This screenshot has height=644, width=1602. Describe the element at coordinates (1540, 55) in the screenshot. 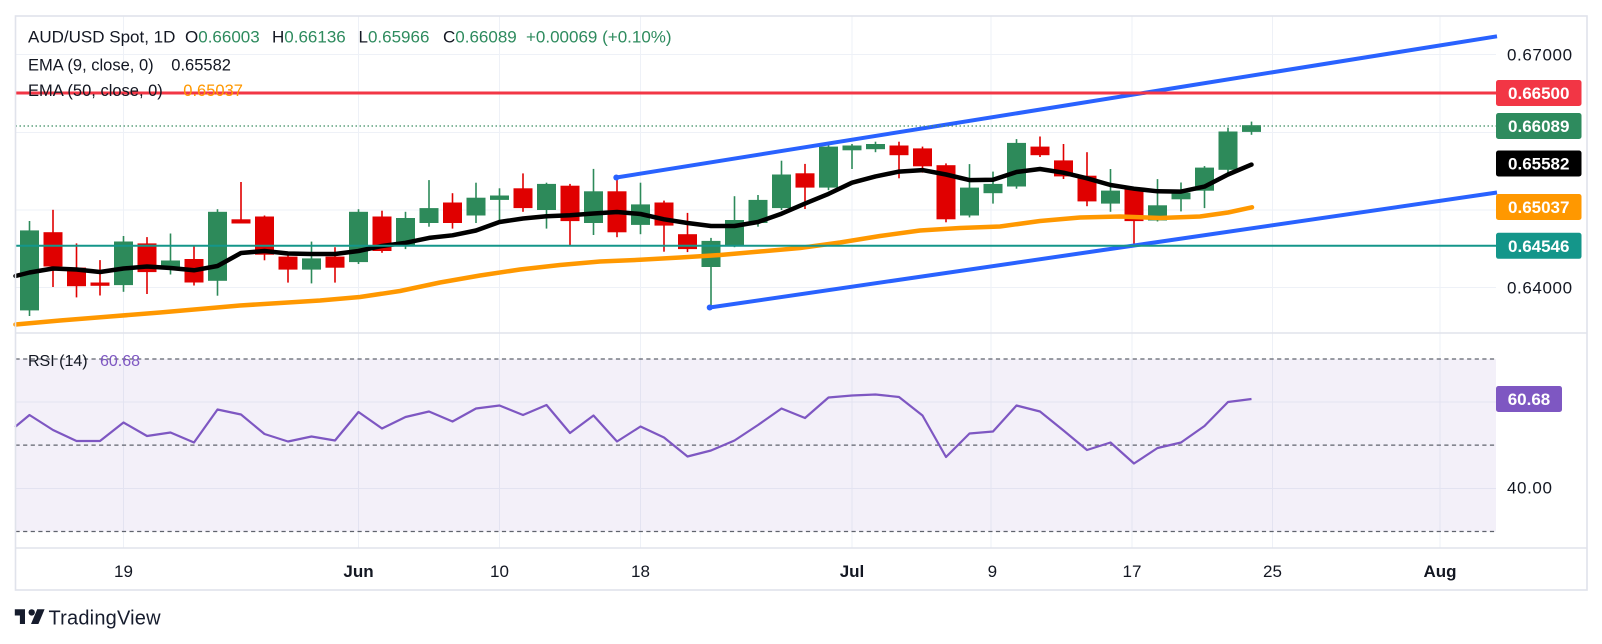

I see `svg-text: 0.67000` at that location.